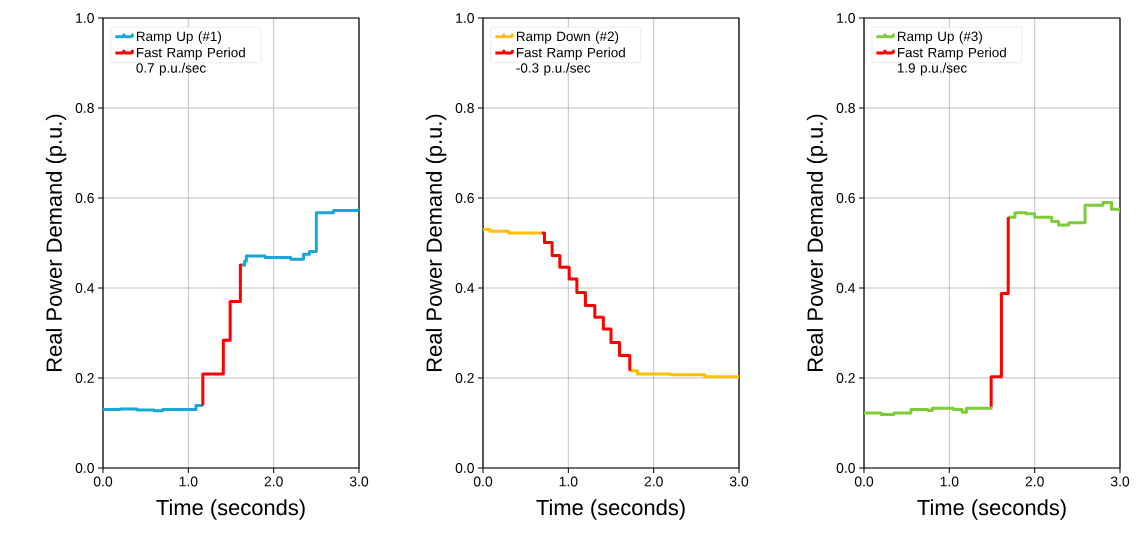 The image size is (1141, 554). Describe the element at coordinates (939, 37) in the screenshot. I see `legend-label: Ramp Up (#3)` at that location.